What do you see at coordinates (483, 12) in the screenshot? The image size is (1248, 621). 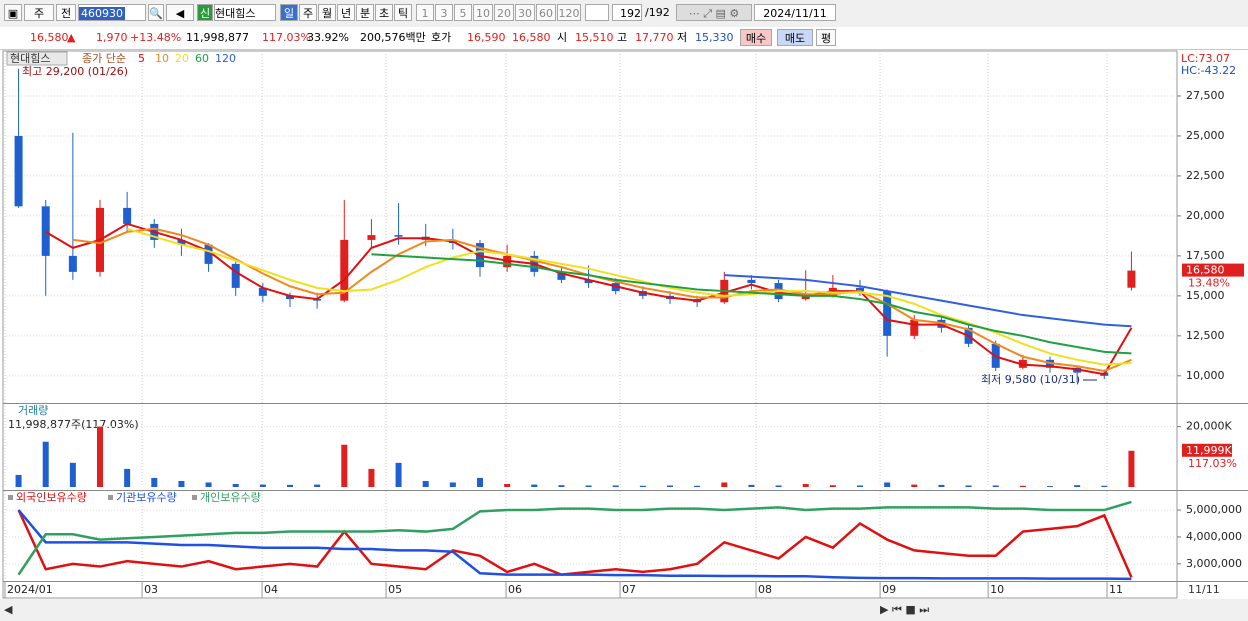 I see `multiplier-button: 10` at bounding box center [483, 12].